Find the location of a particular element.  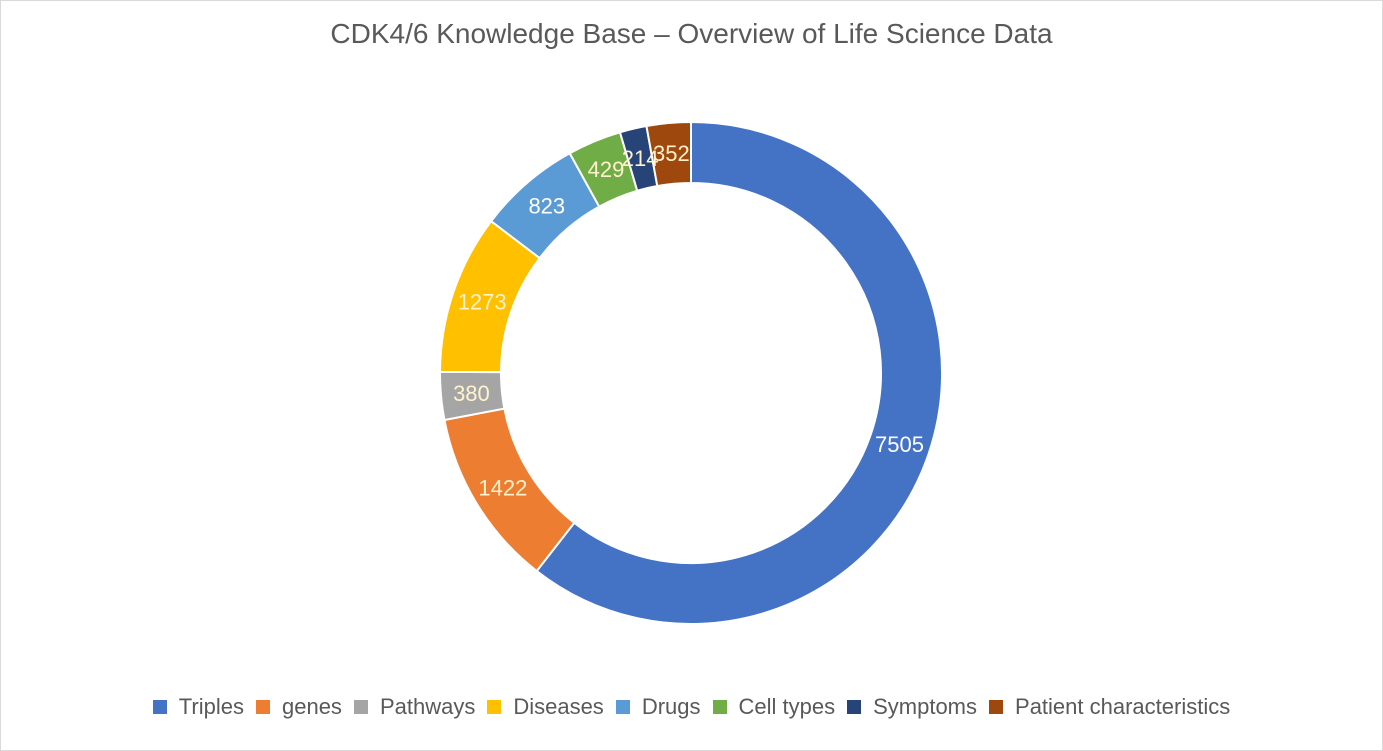

legend-item-patient-characteristics: Patient characteristics is located at coordinates (1109, 707).